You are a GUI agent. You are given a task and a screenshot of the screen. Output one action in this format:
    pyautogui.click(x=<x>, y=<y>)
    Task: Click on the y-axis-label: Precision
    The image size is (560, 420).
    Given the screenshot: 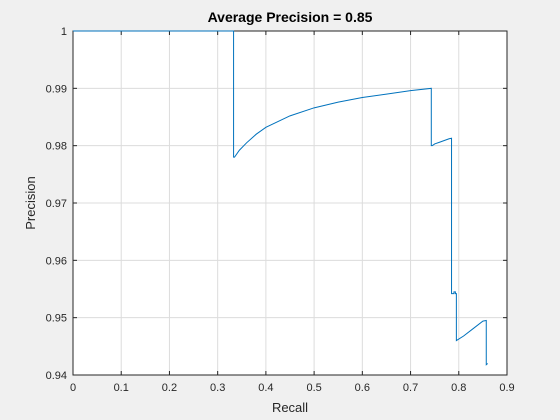 What is the action you would take?
    pyautogui.click(x=30, y=202)
    